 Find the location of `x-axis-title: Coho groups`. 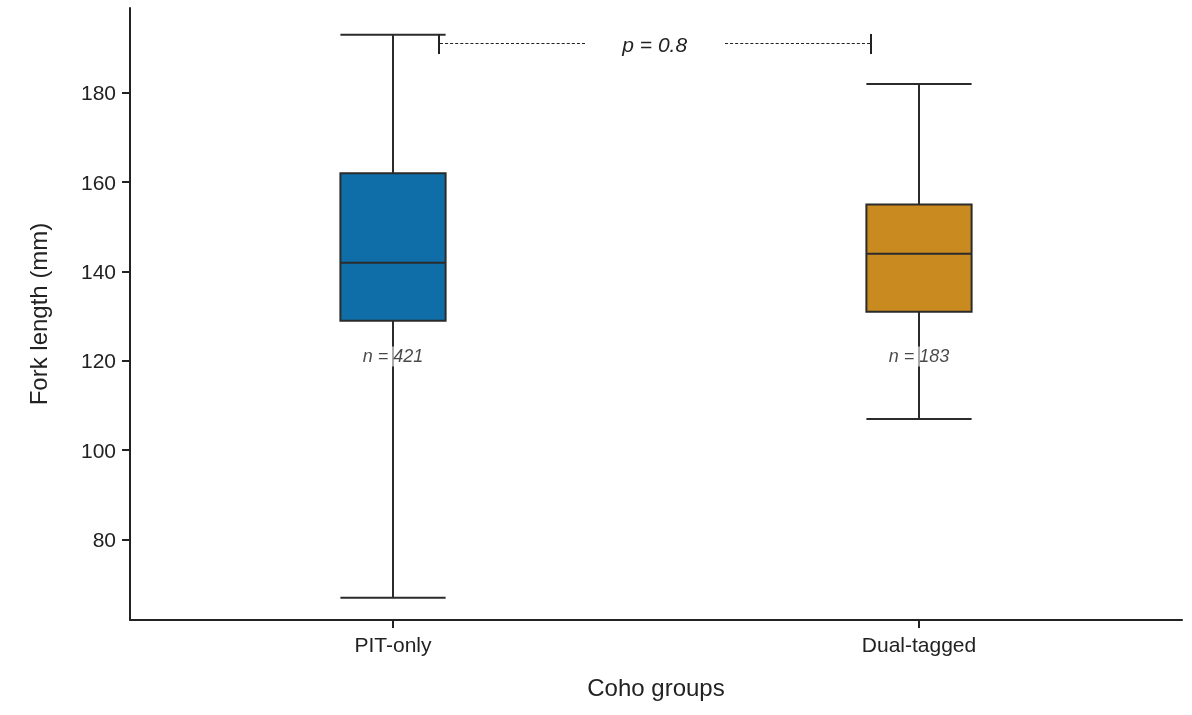

x-axis-title: Coho groups is located at coordinates (656, 687).